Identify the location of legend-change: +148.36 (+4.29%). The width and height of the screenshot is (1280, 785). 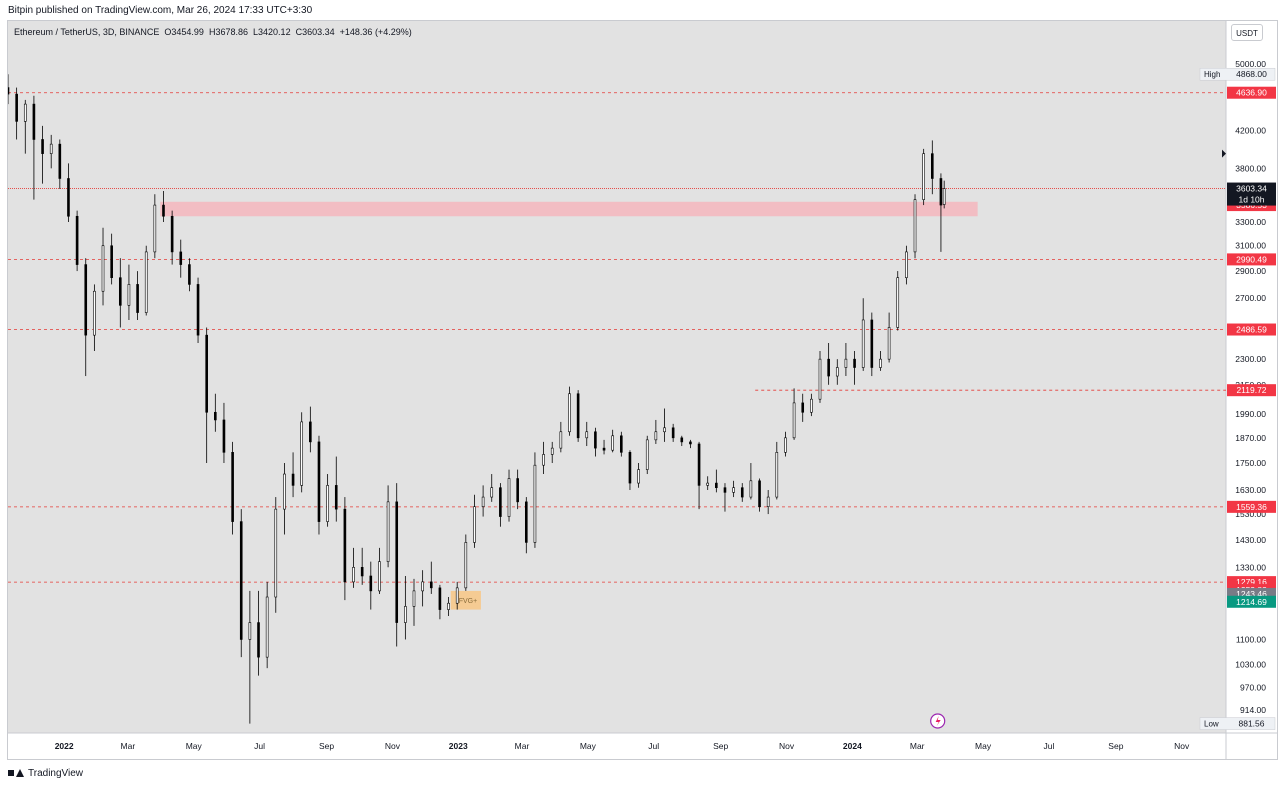
(375, 32).